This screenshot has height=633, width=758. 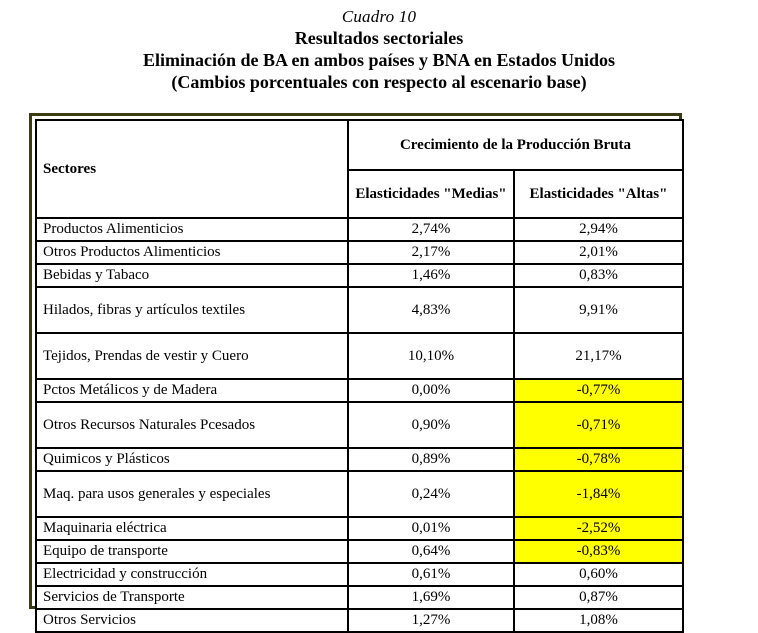 What do you see at coordinates (515, 145) in the screenshot?
I see `column-header-group-crecimiento: Crecimiento de la Producción Bruta` at bounding box center [515, 145].